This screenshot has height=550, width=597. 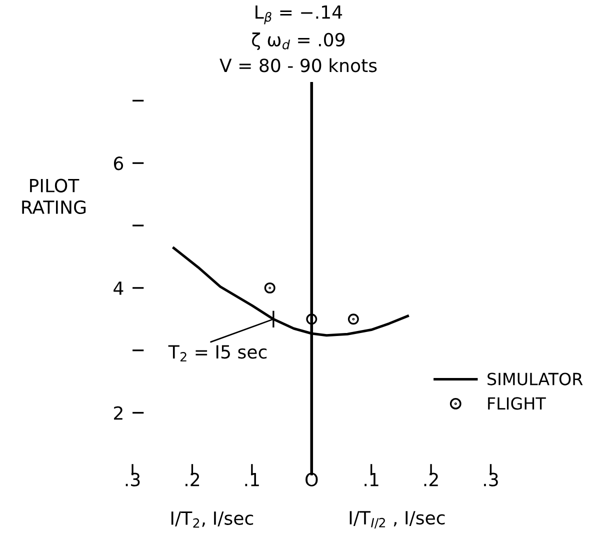 What do you see at coordinates (535, 379) in the screenshot?
I see `legend-label: SIMULATOR` at bounding box center [535, 379].